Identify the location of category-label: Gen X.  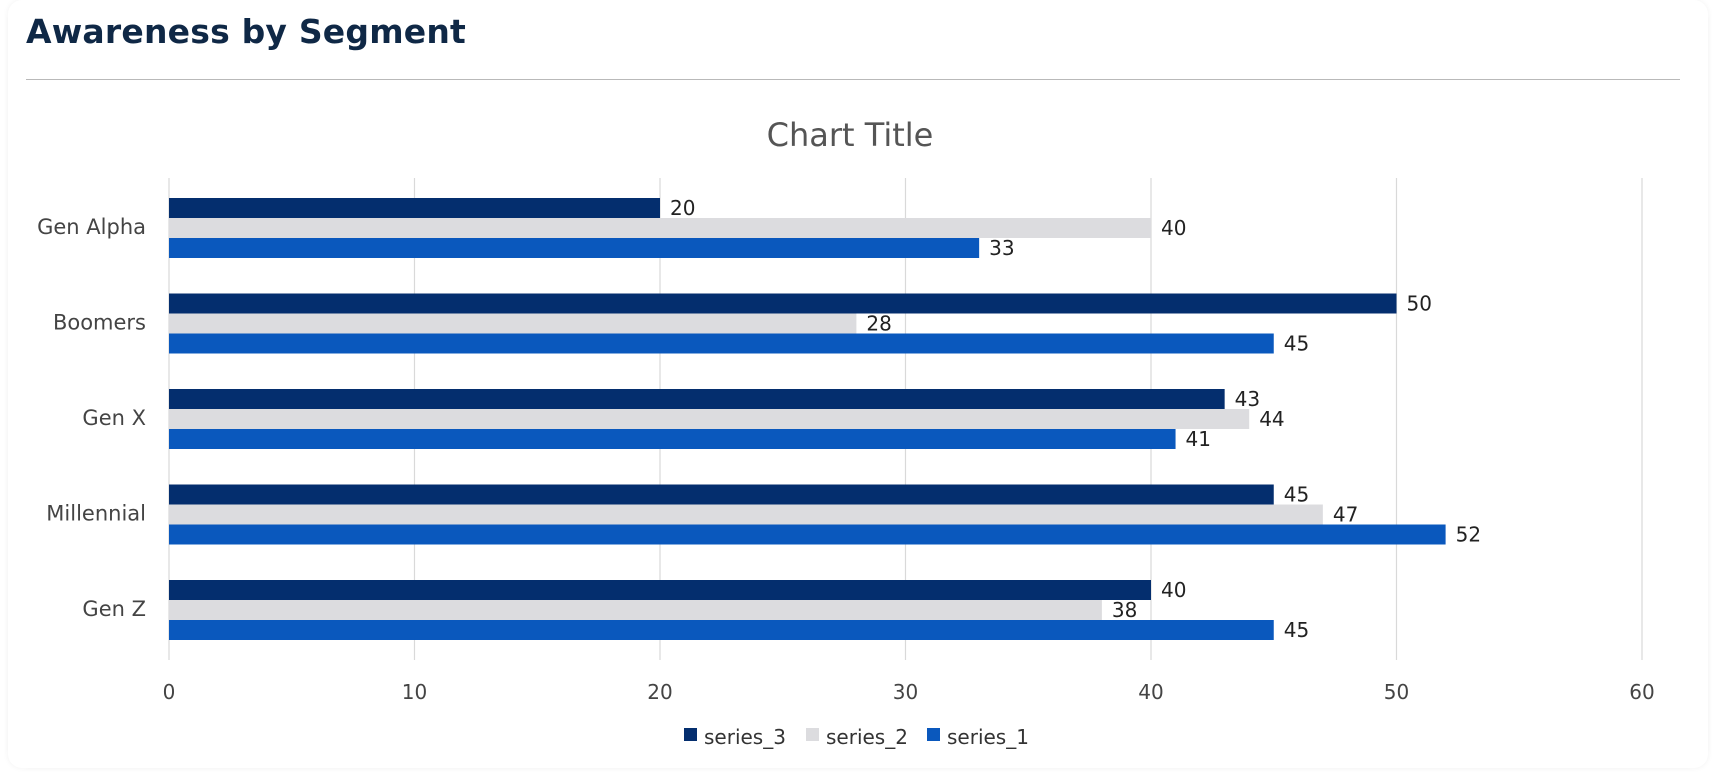
(114, 418).